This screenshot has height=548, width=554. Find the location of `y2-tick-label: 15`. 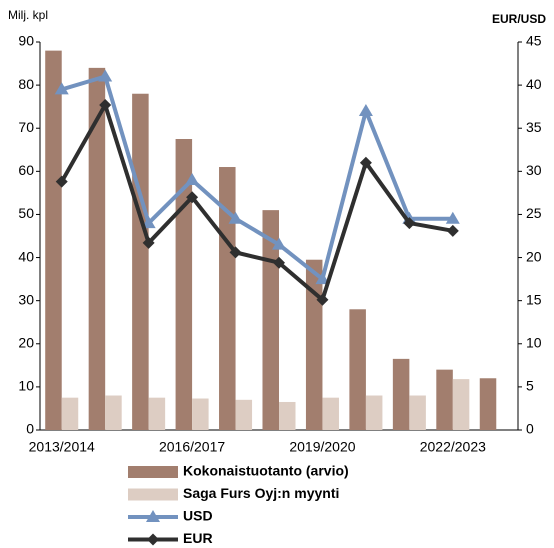

y2-tick-label: 15 is located at coordinates (534, 299).